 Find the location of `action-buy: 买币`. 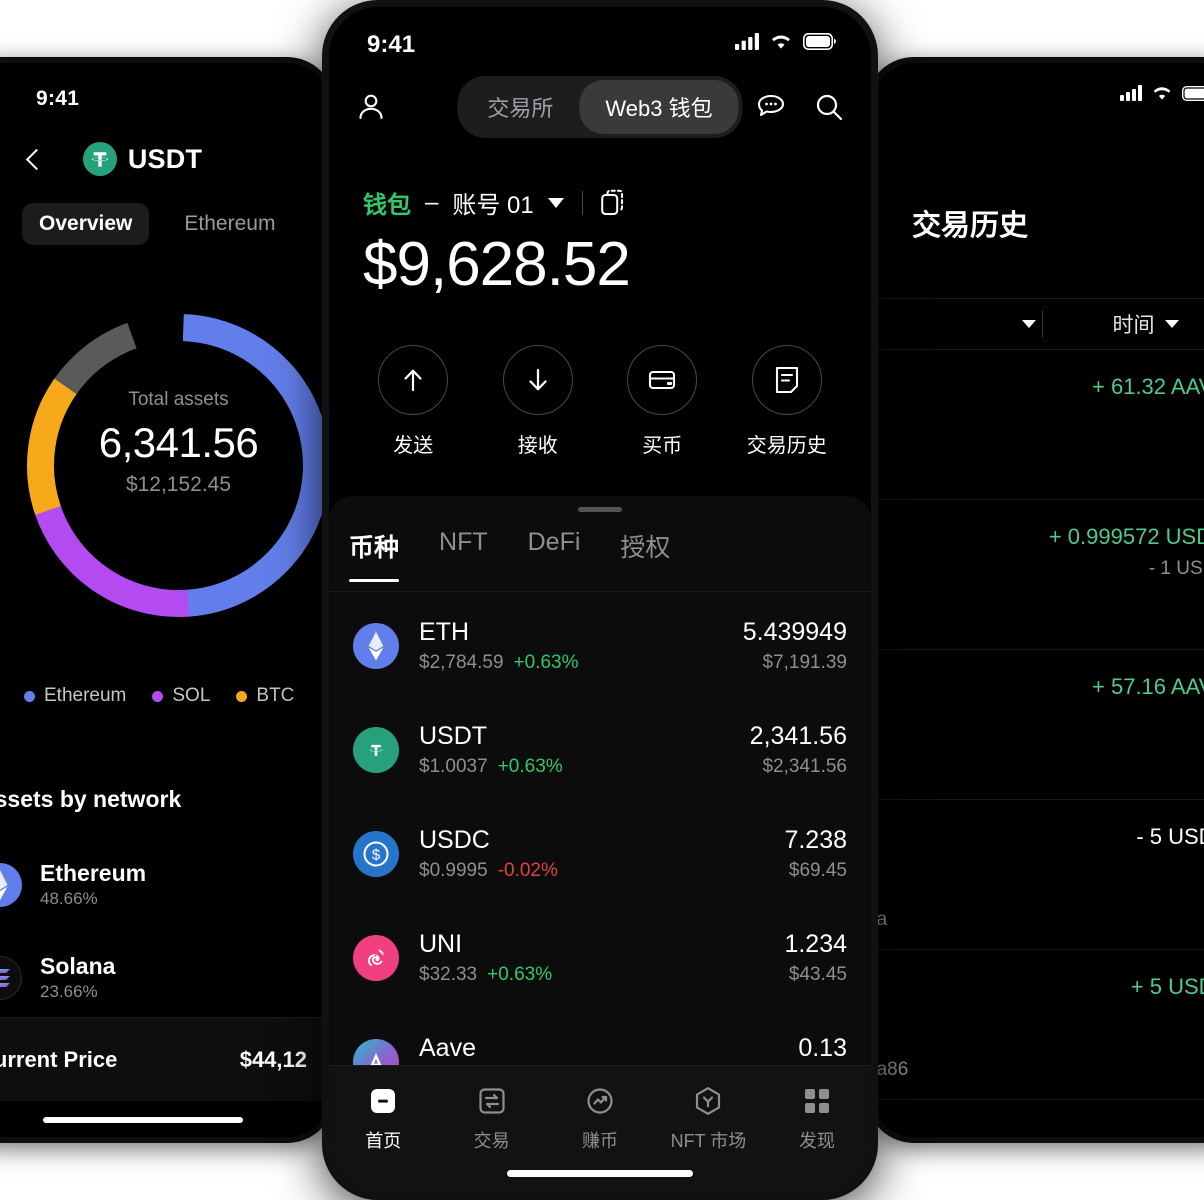

action-buy: 买币 is located at coordinates (662, 401).